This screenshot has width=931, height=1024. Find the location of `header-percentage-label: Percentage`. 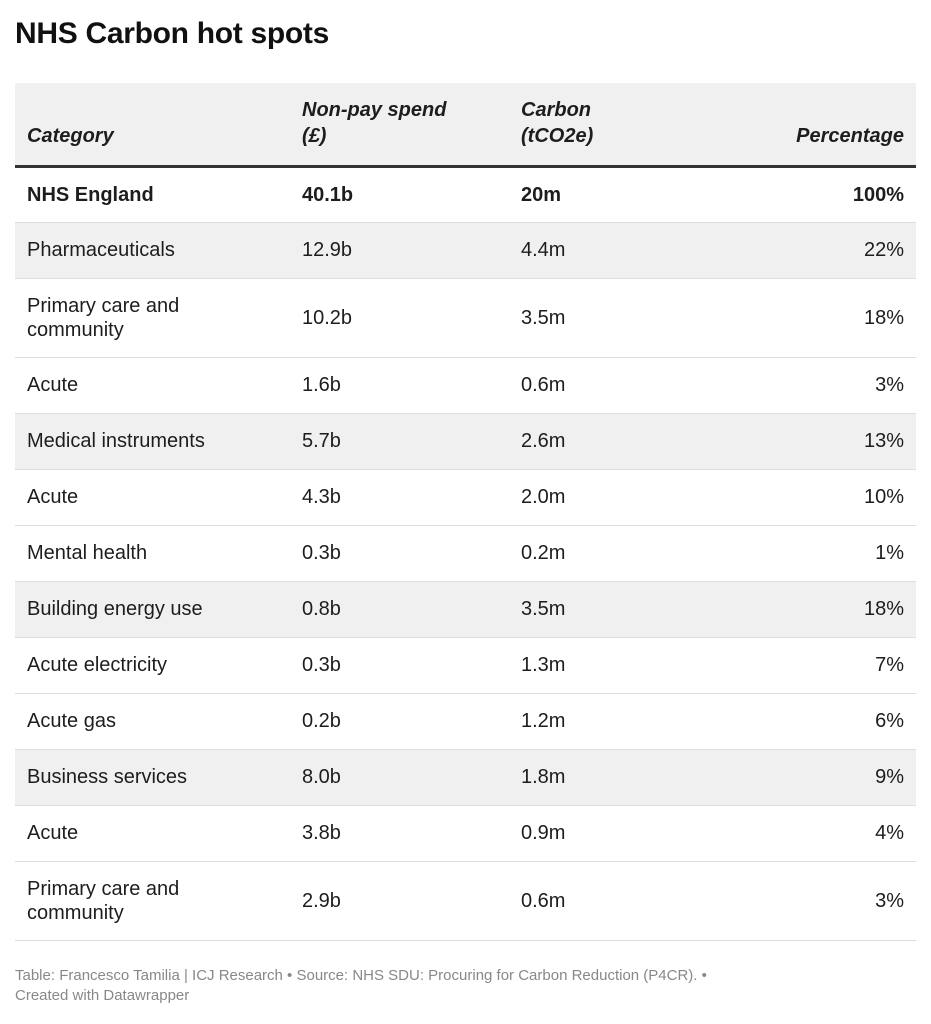

header-percentage-label: Percentage is located at coordinates (850, 135).